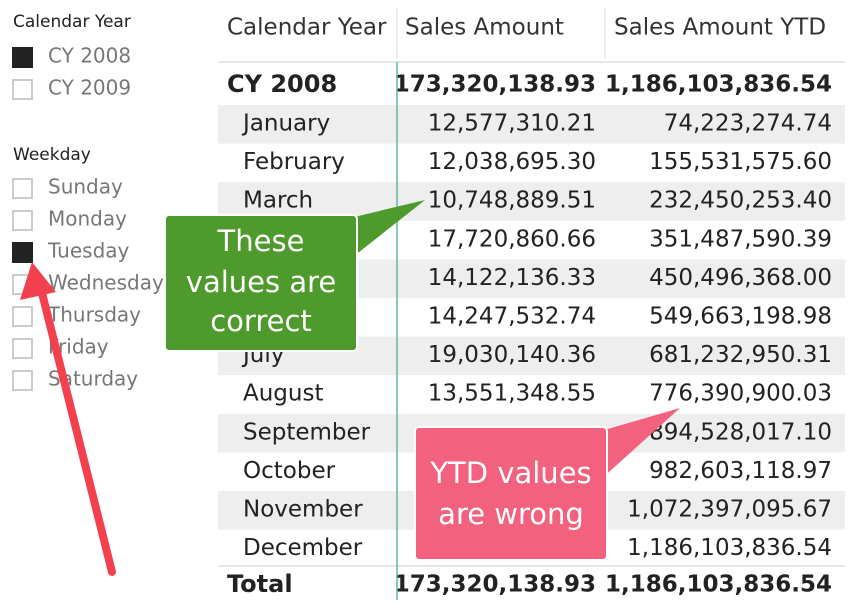 The height and width of the screenshot is (607, 857). I want to click on callout-text: are wrong, so click(511, 514).